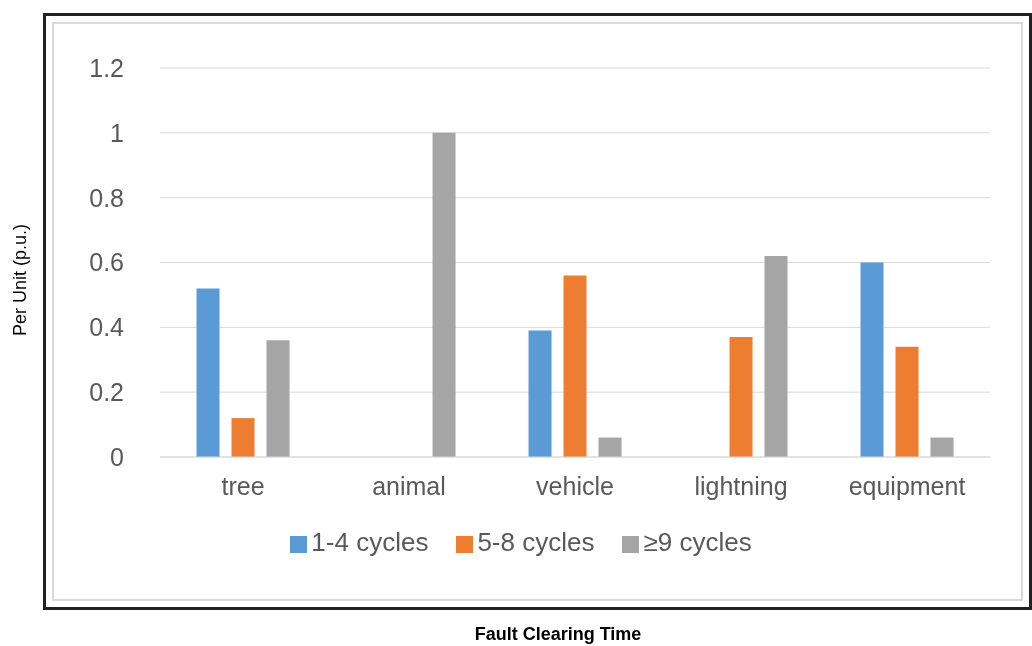  What do you see at coordinates (697, 542) in the screenshot?
I see `legend-label: ≥9 cycles` at bounding box center [697, 542].